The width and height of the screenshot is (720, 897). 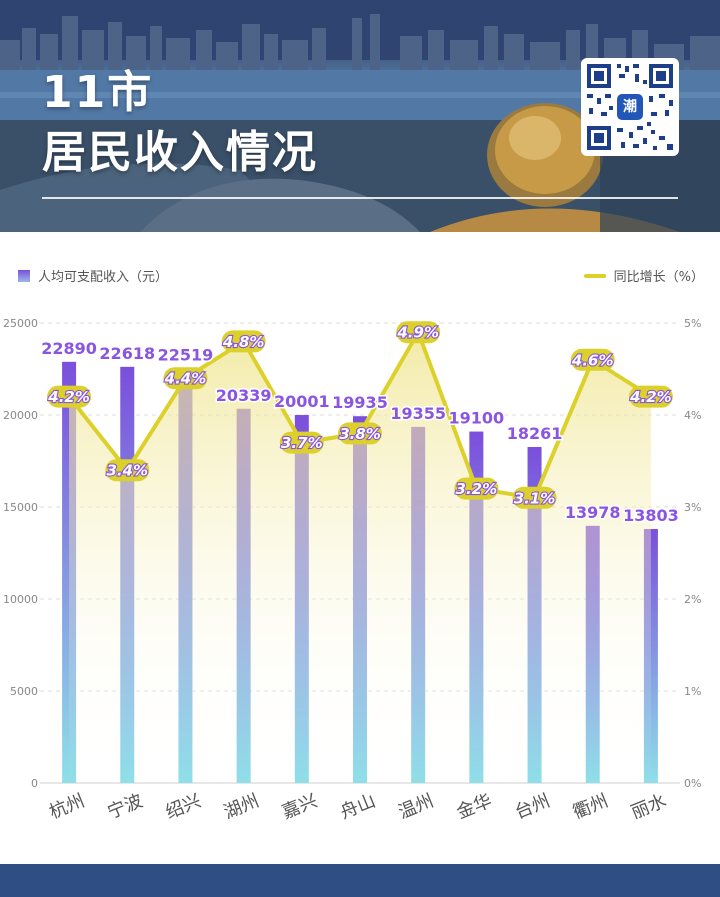 What do you see at coordinates (24, 275) in the screenshot?
I see `legend-bar-swatch` at bounding box center [24, 275].